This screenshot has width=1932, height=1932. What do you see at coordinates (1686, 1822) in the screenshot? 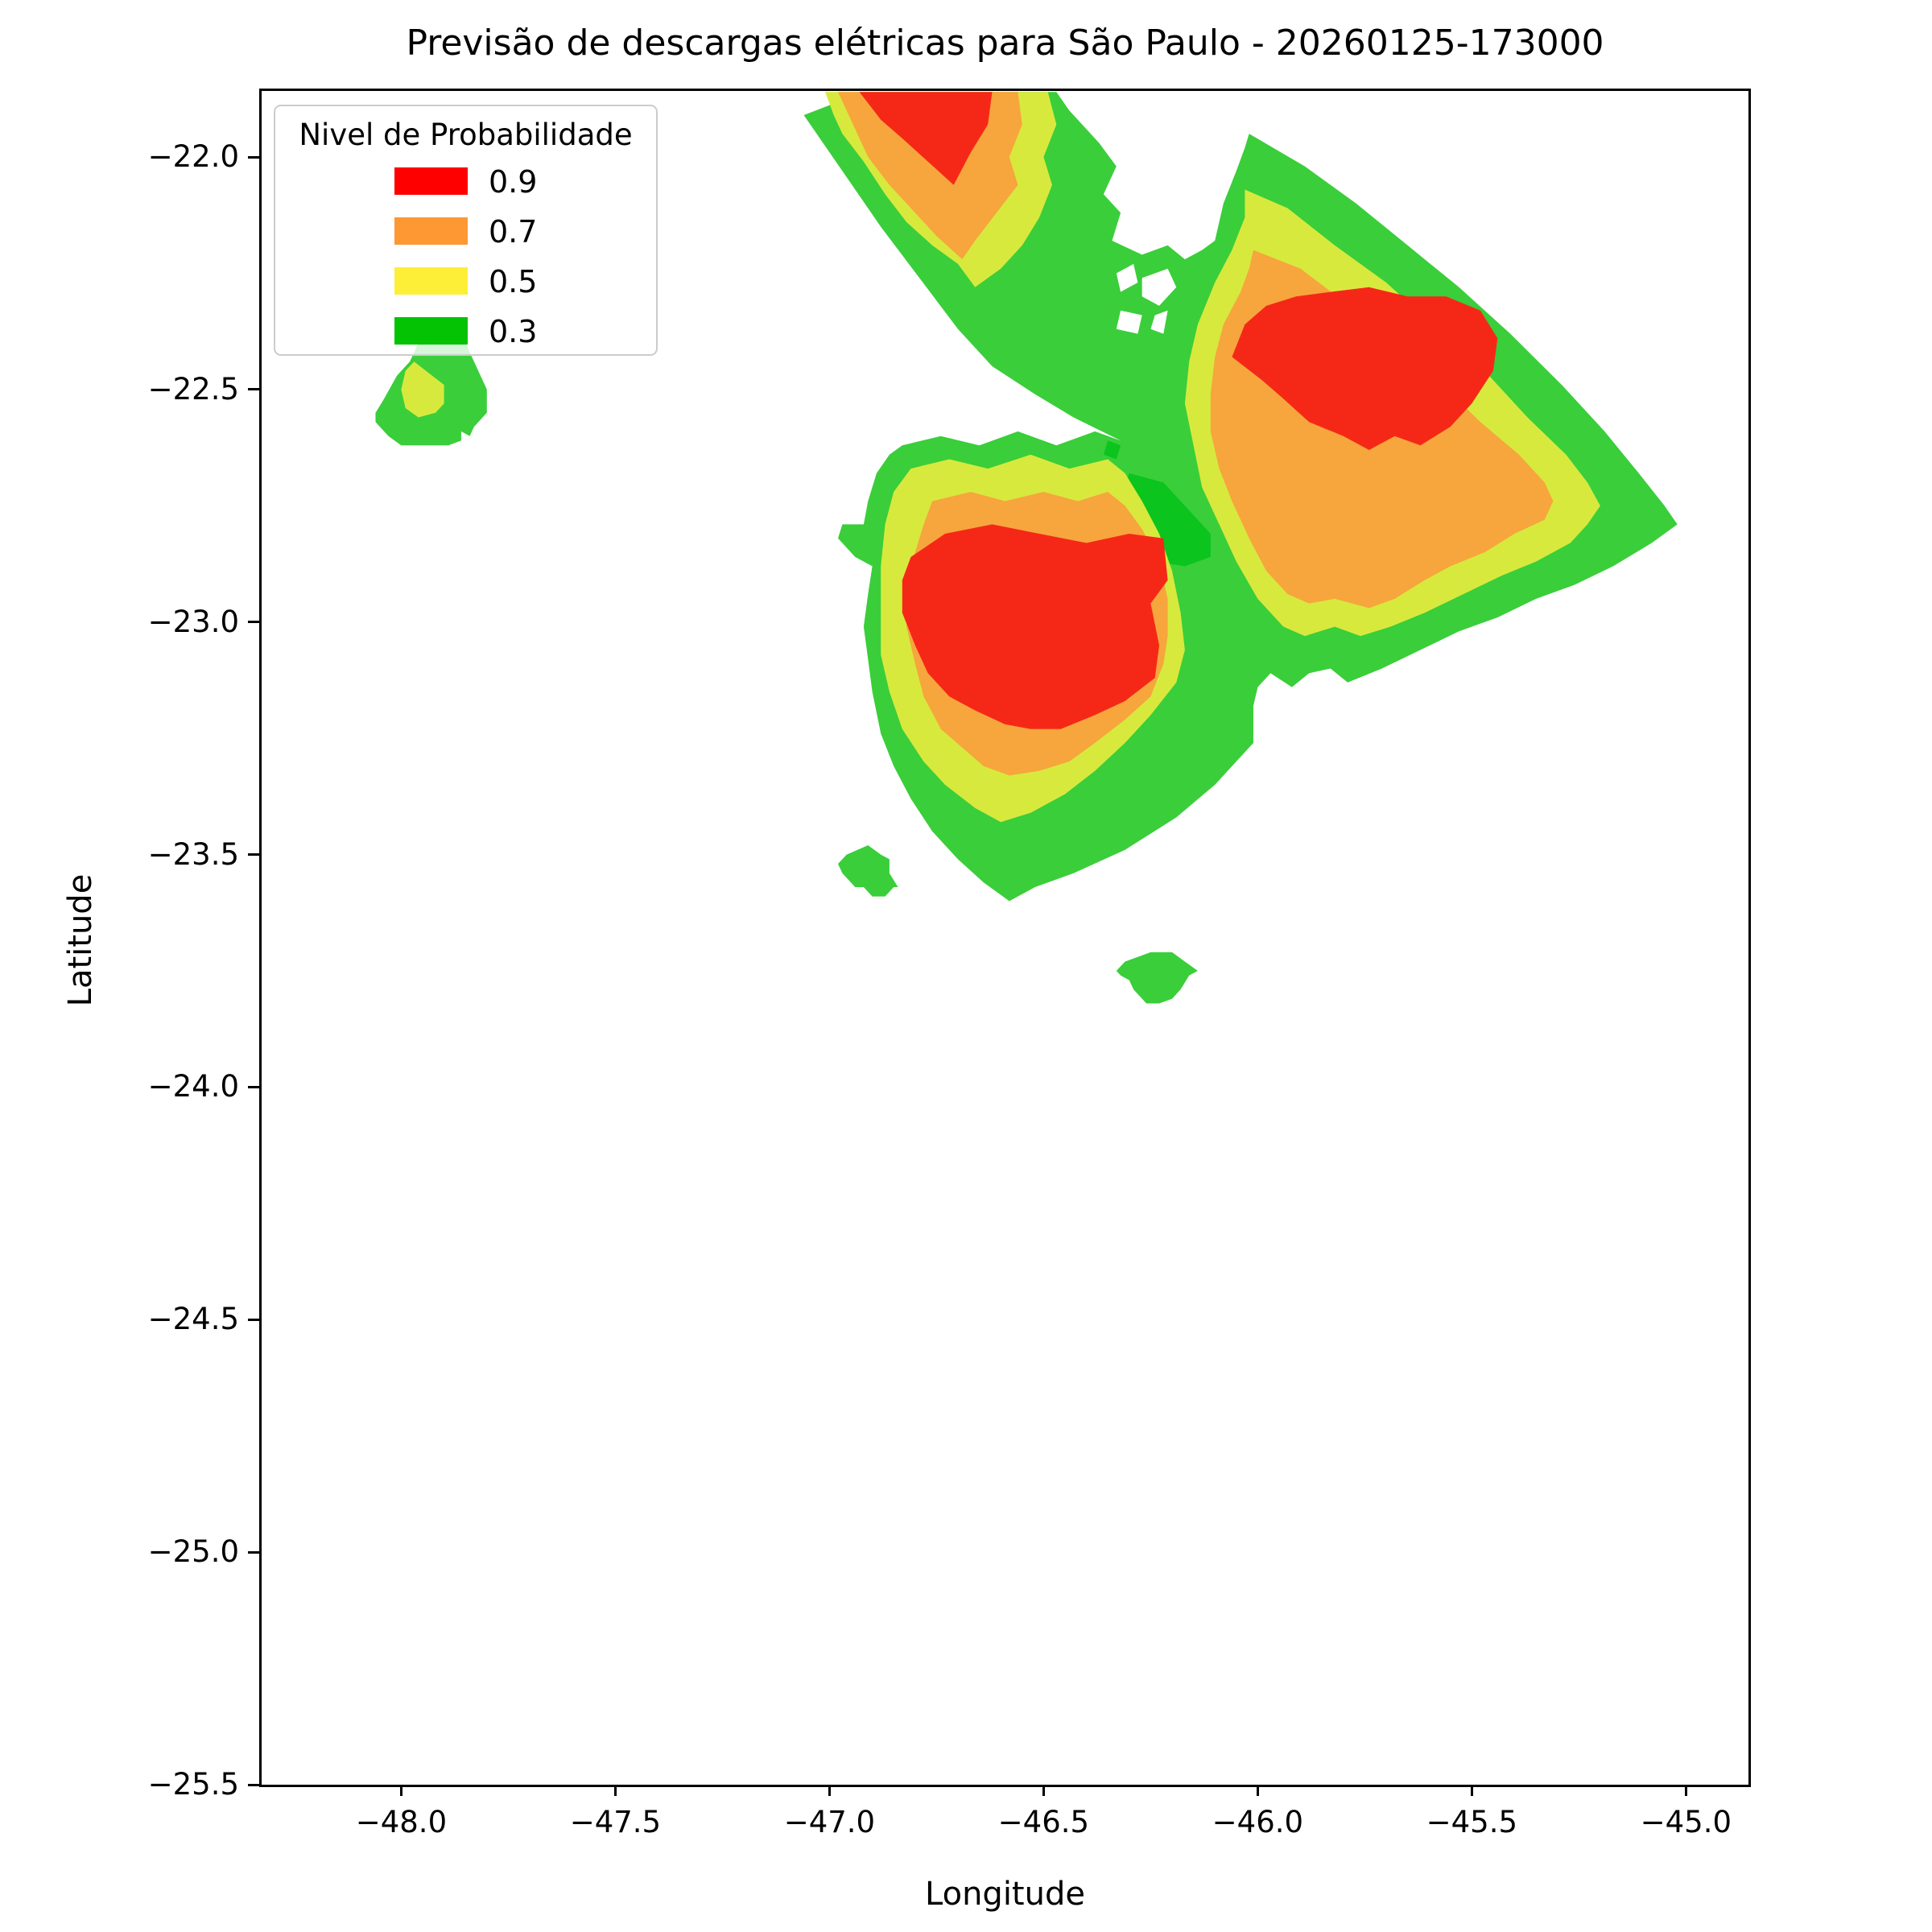
I see `x-tick-label: −45.0` at bounding box center [1686, 1822].